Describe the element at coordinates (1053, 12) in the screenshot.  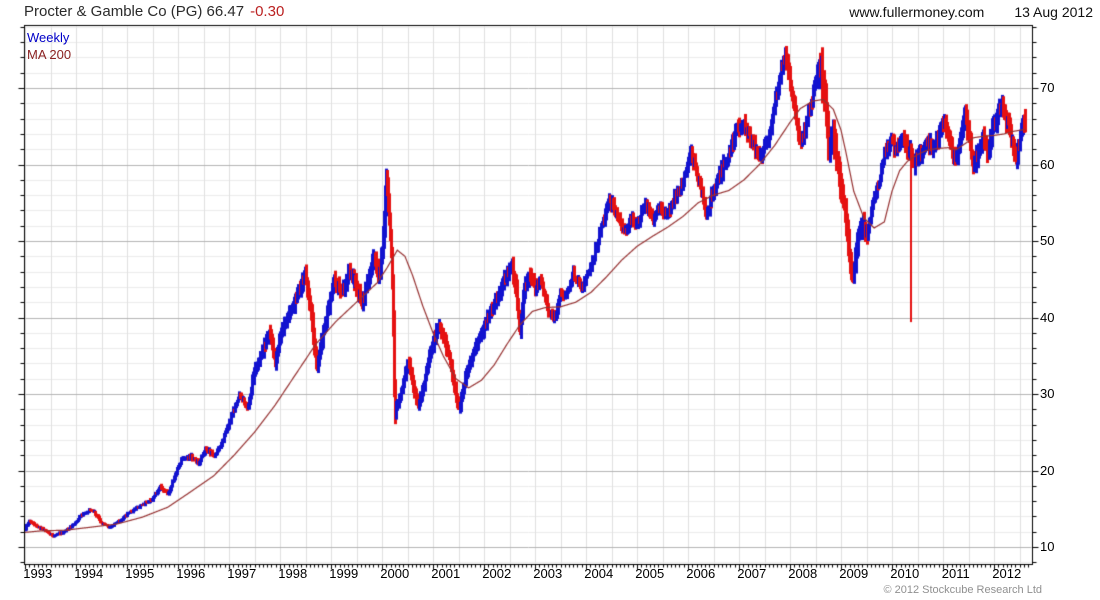
I see `chart-date: 13 Aug 2012` at that location.